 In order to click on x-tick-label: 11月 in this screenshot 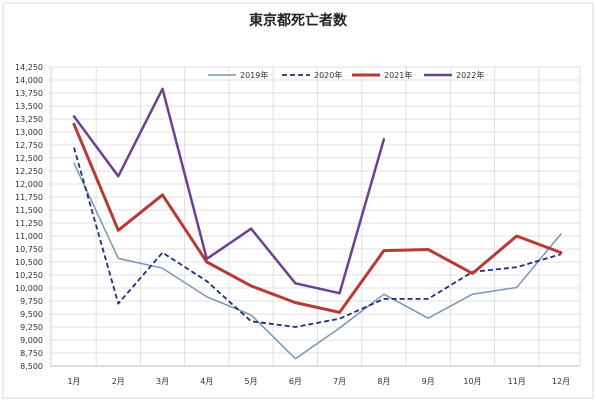, I will do `click(517, 381)`.